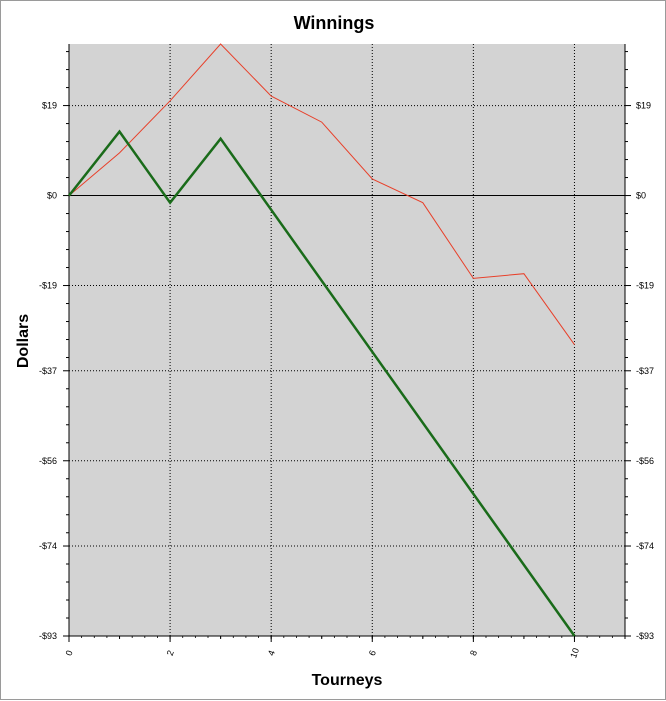 The image size is (666, 701). What do you see at coordinates (372, 653) in the screenshot?
I see `x-tick-label: 6` at bounding box center [372, 653].